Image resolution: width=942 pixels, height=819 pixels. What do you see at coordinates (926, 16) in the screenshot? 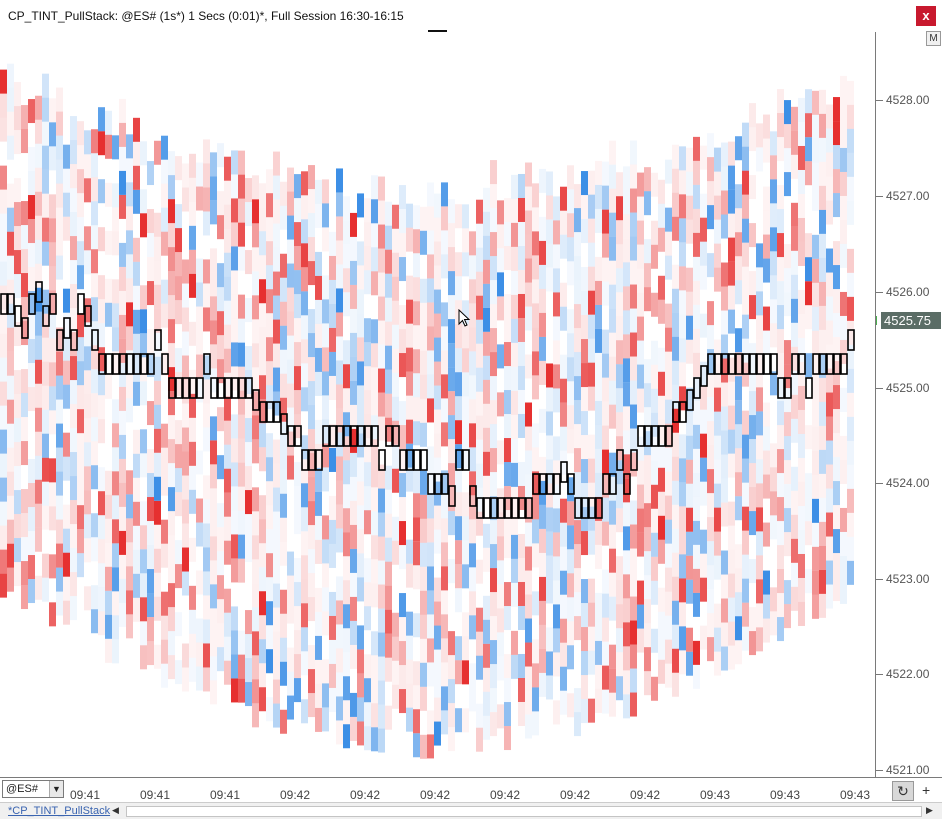
I see `close-button: x` at bounding box center [926, 16].